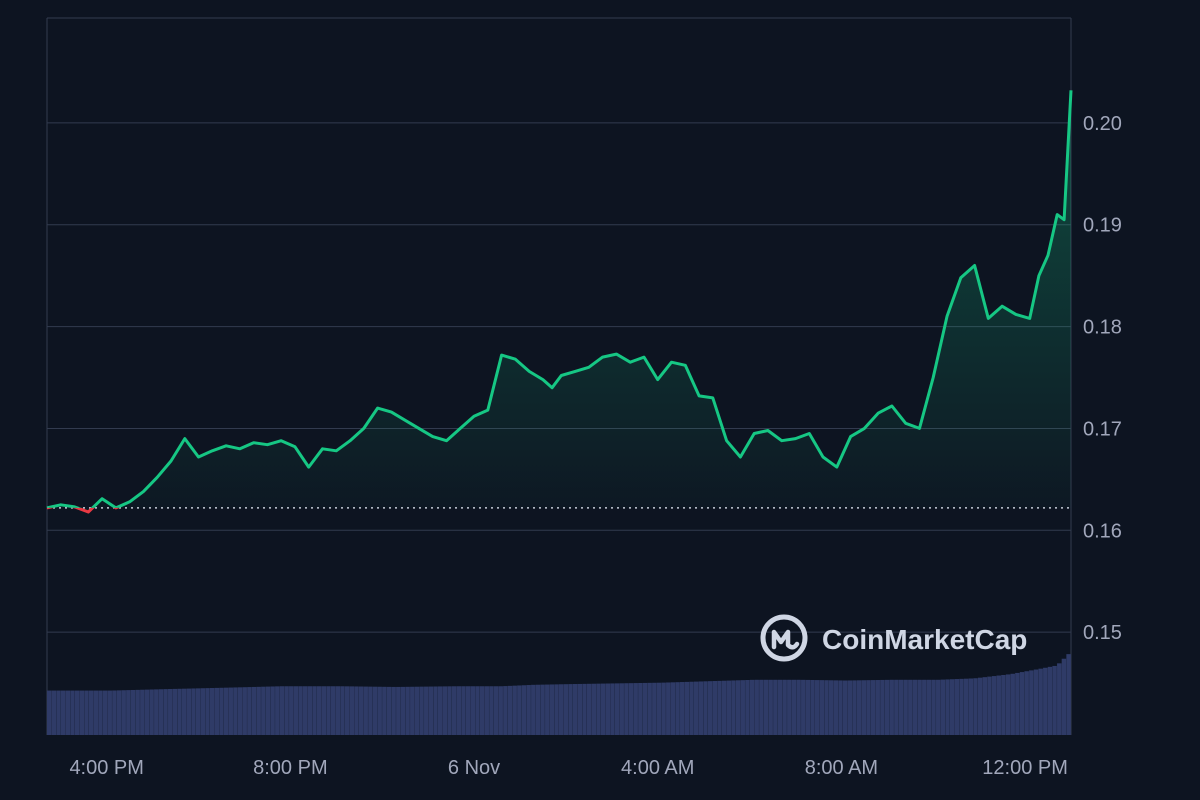  I want to click on x-tick-label: 12:00 PM, so click(1025, 768).